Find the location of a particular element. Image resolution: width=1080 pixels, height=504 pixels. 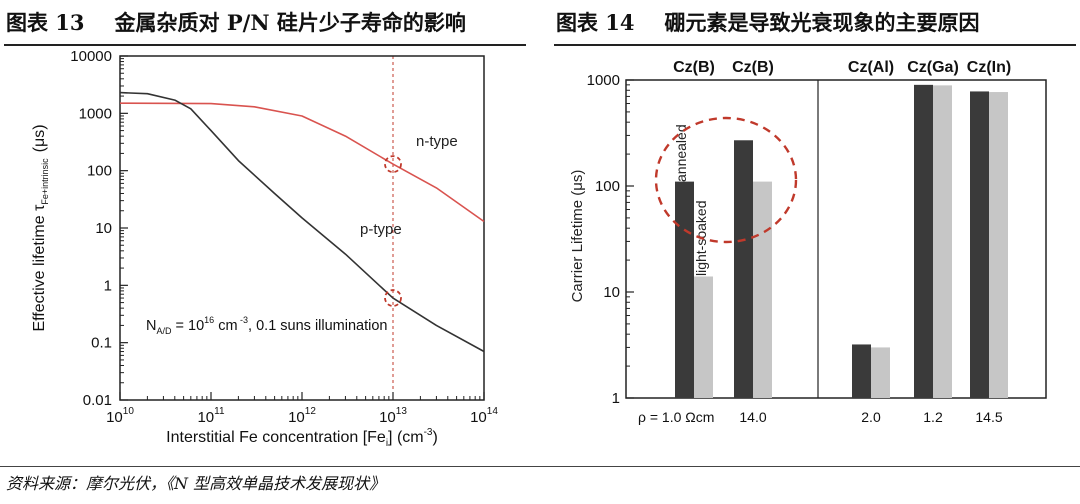

y-tick-label: 0.01 is located at coordinates (97, 400).